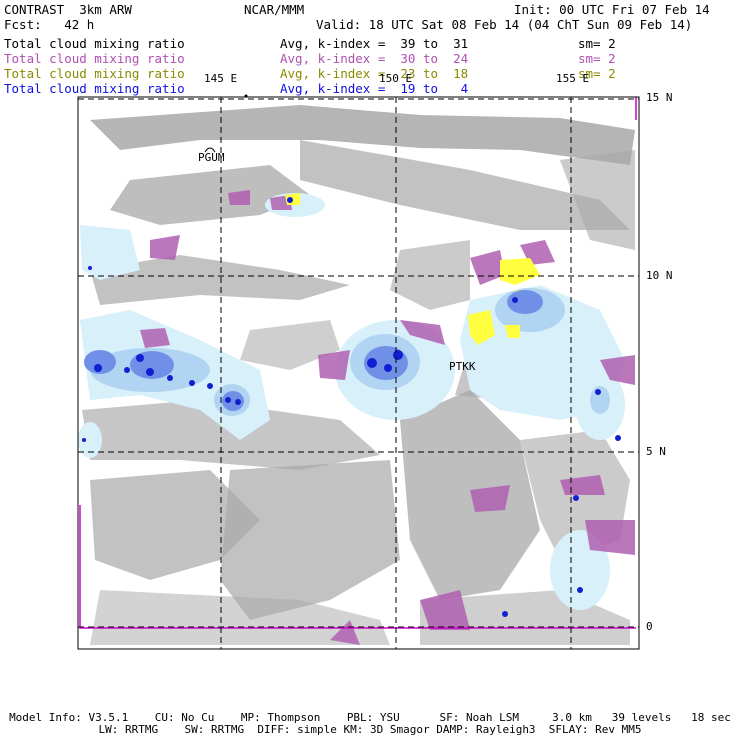 Image resolution: width=740 pixels, height=740 pixels. I want to click on lat-label-5n: 5 N, so click(656, 451).